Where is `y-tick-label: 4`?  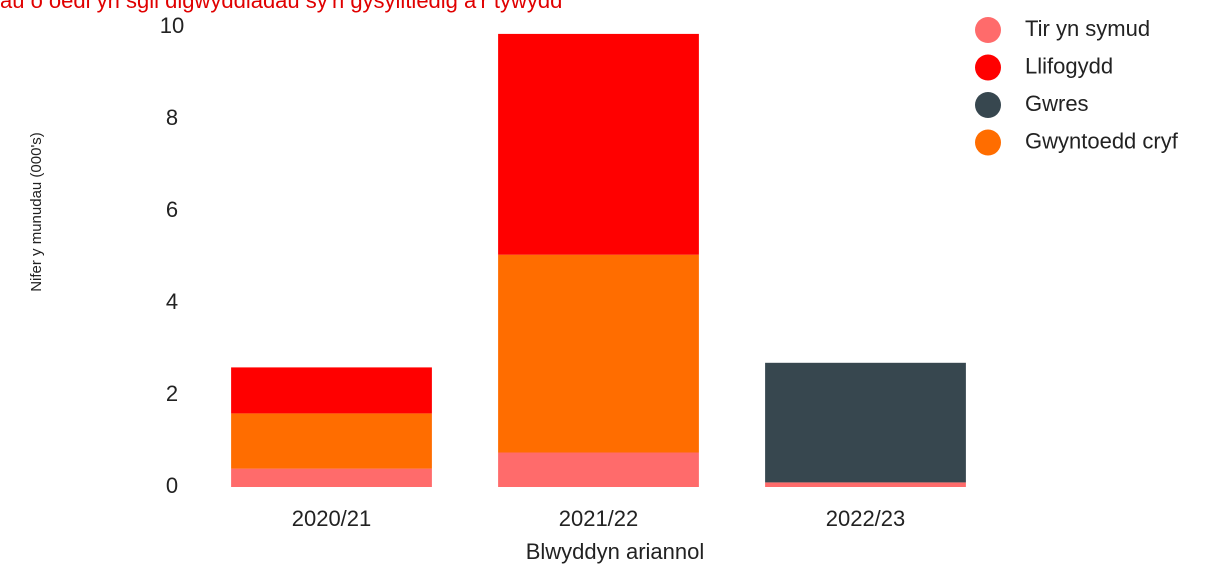
y-tick-label: 4 is located at coordinates (172, 301).